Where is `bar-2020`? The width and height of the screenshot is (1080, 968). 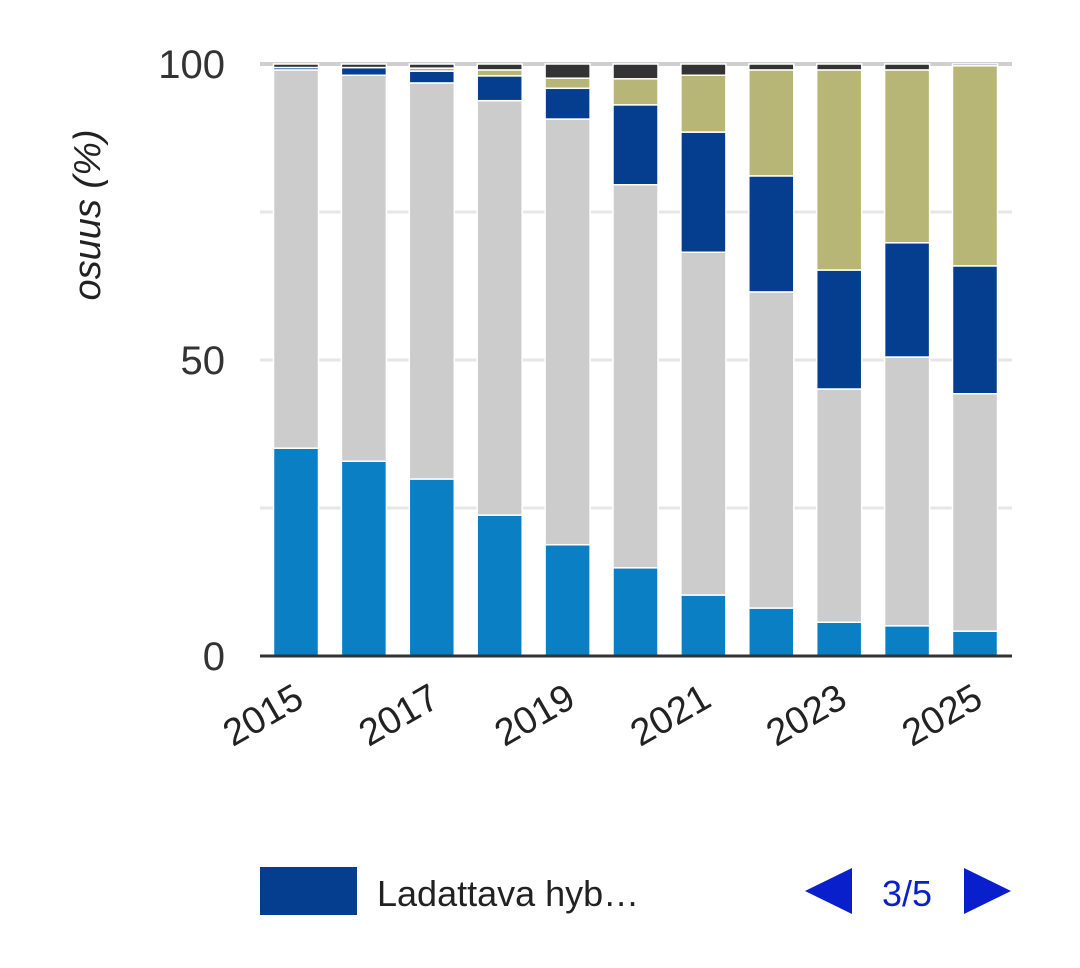
bar-2020 is located at coordinates (635, 360).